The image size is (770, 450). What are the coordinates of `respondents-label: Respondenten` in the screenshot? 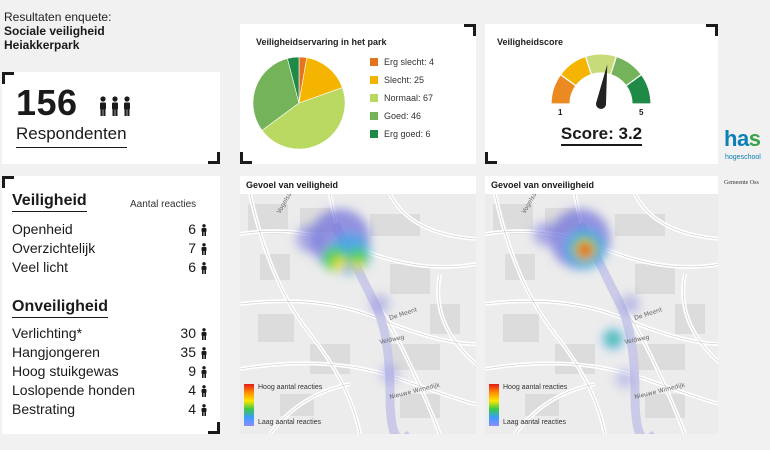 It's located at (71, 136).